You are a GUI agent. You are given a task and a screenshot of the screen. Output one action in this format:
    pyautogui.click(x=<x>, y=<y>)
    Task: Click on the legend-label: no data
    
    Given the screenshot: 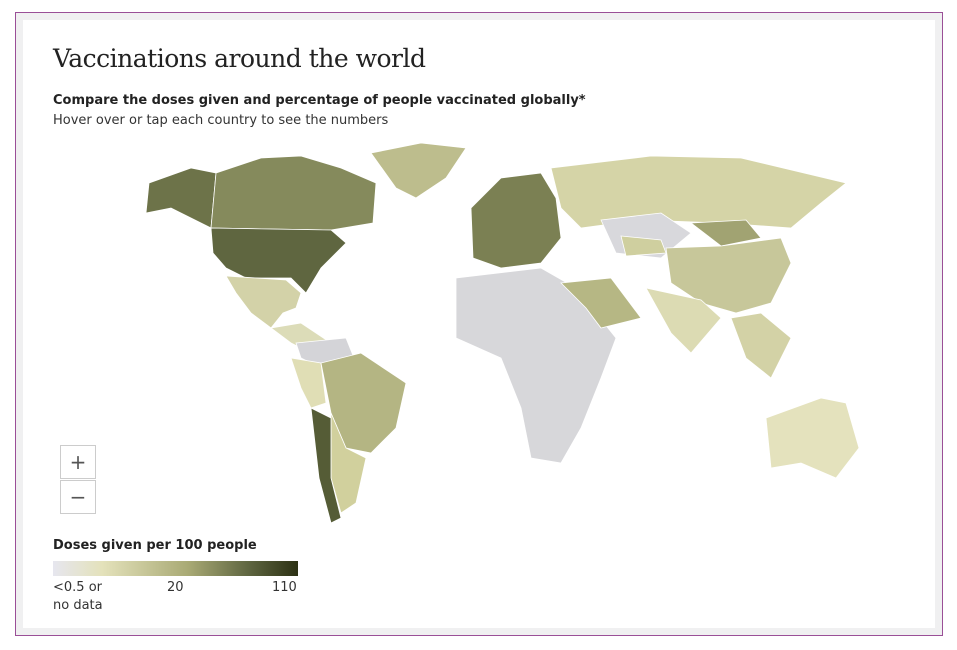 What is the action you would take?
    pyautogui.click(x=78, y=605)
    